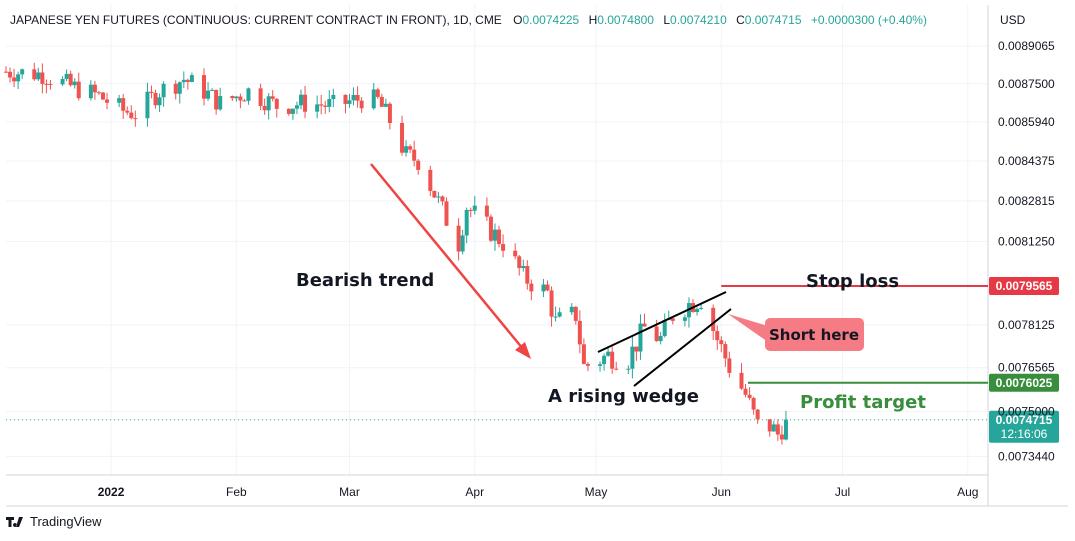 This screenshot has width=1075, height=541. What do you see at coordinates (1026, 46) in the screenshot?
I see `y-tick-label: 0.0089065` at bounding box center [1026, 46].